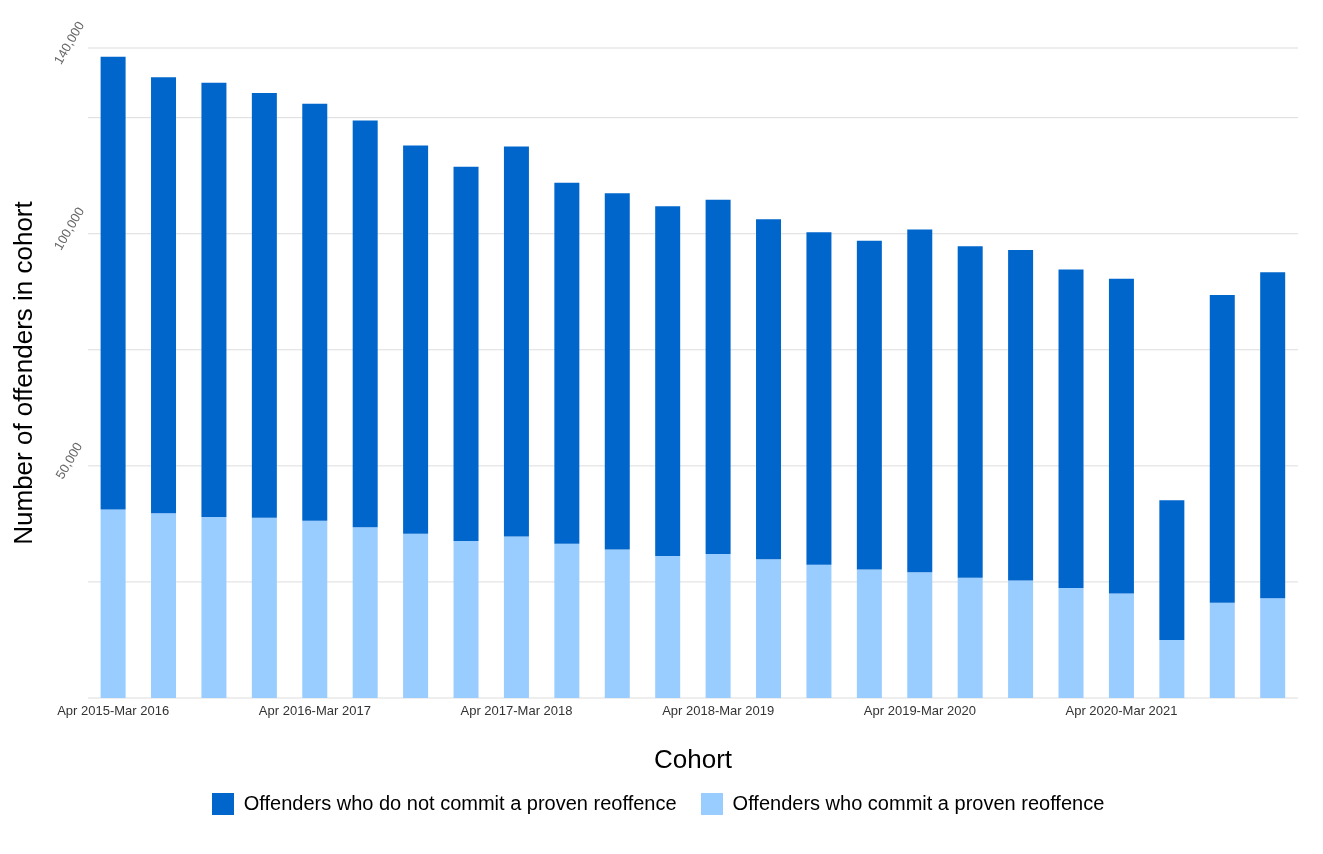 The height and width of the screenshot is (854, 1323). Describe the element at coordinates (693, 759) in the screenshot. I see `x-axis-title: Cohort` at that location.